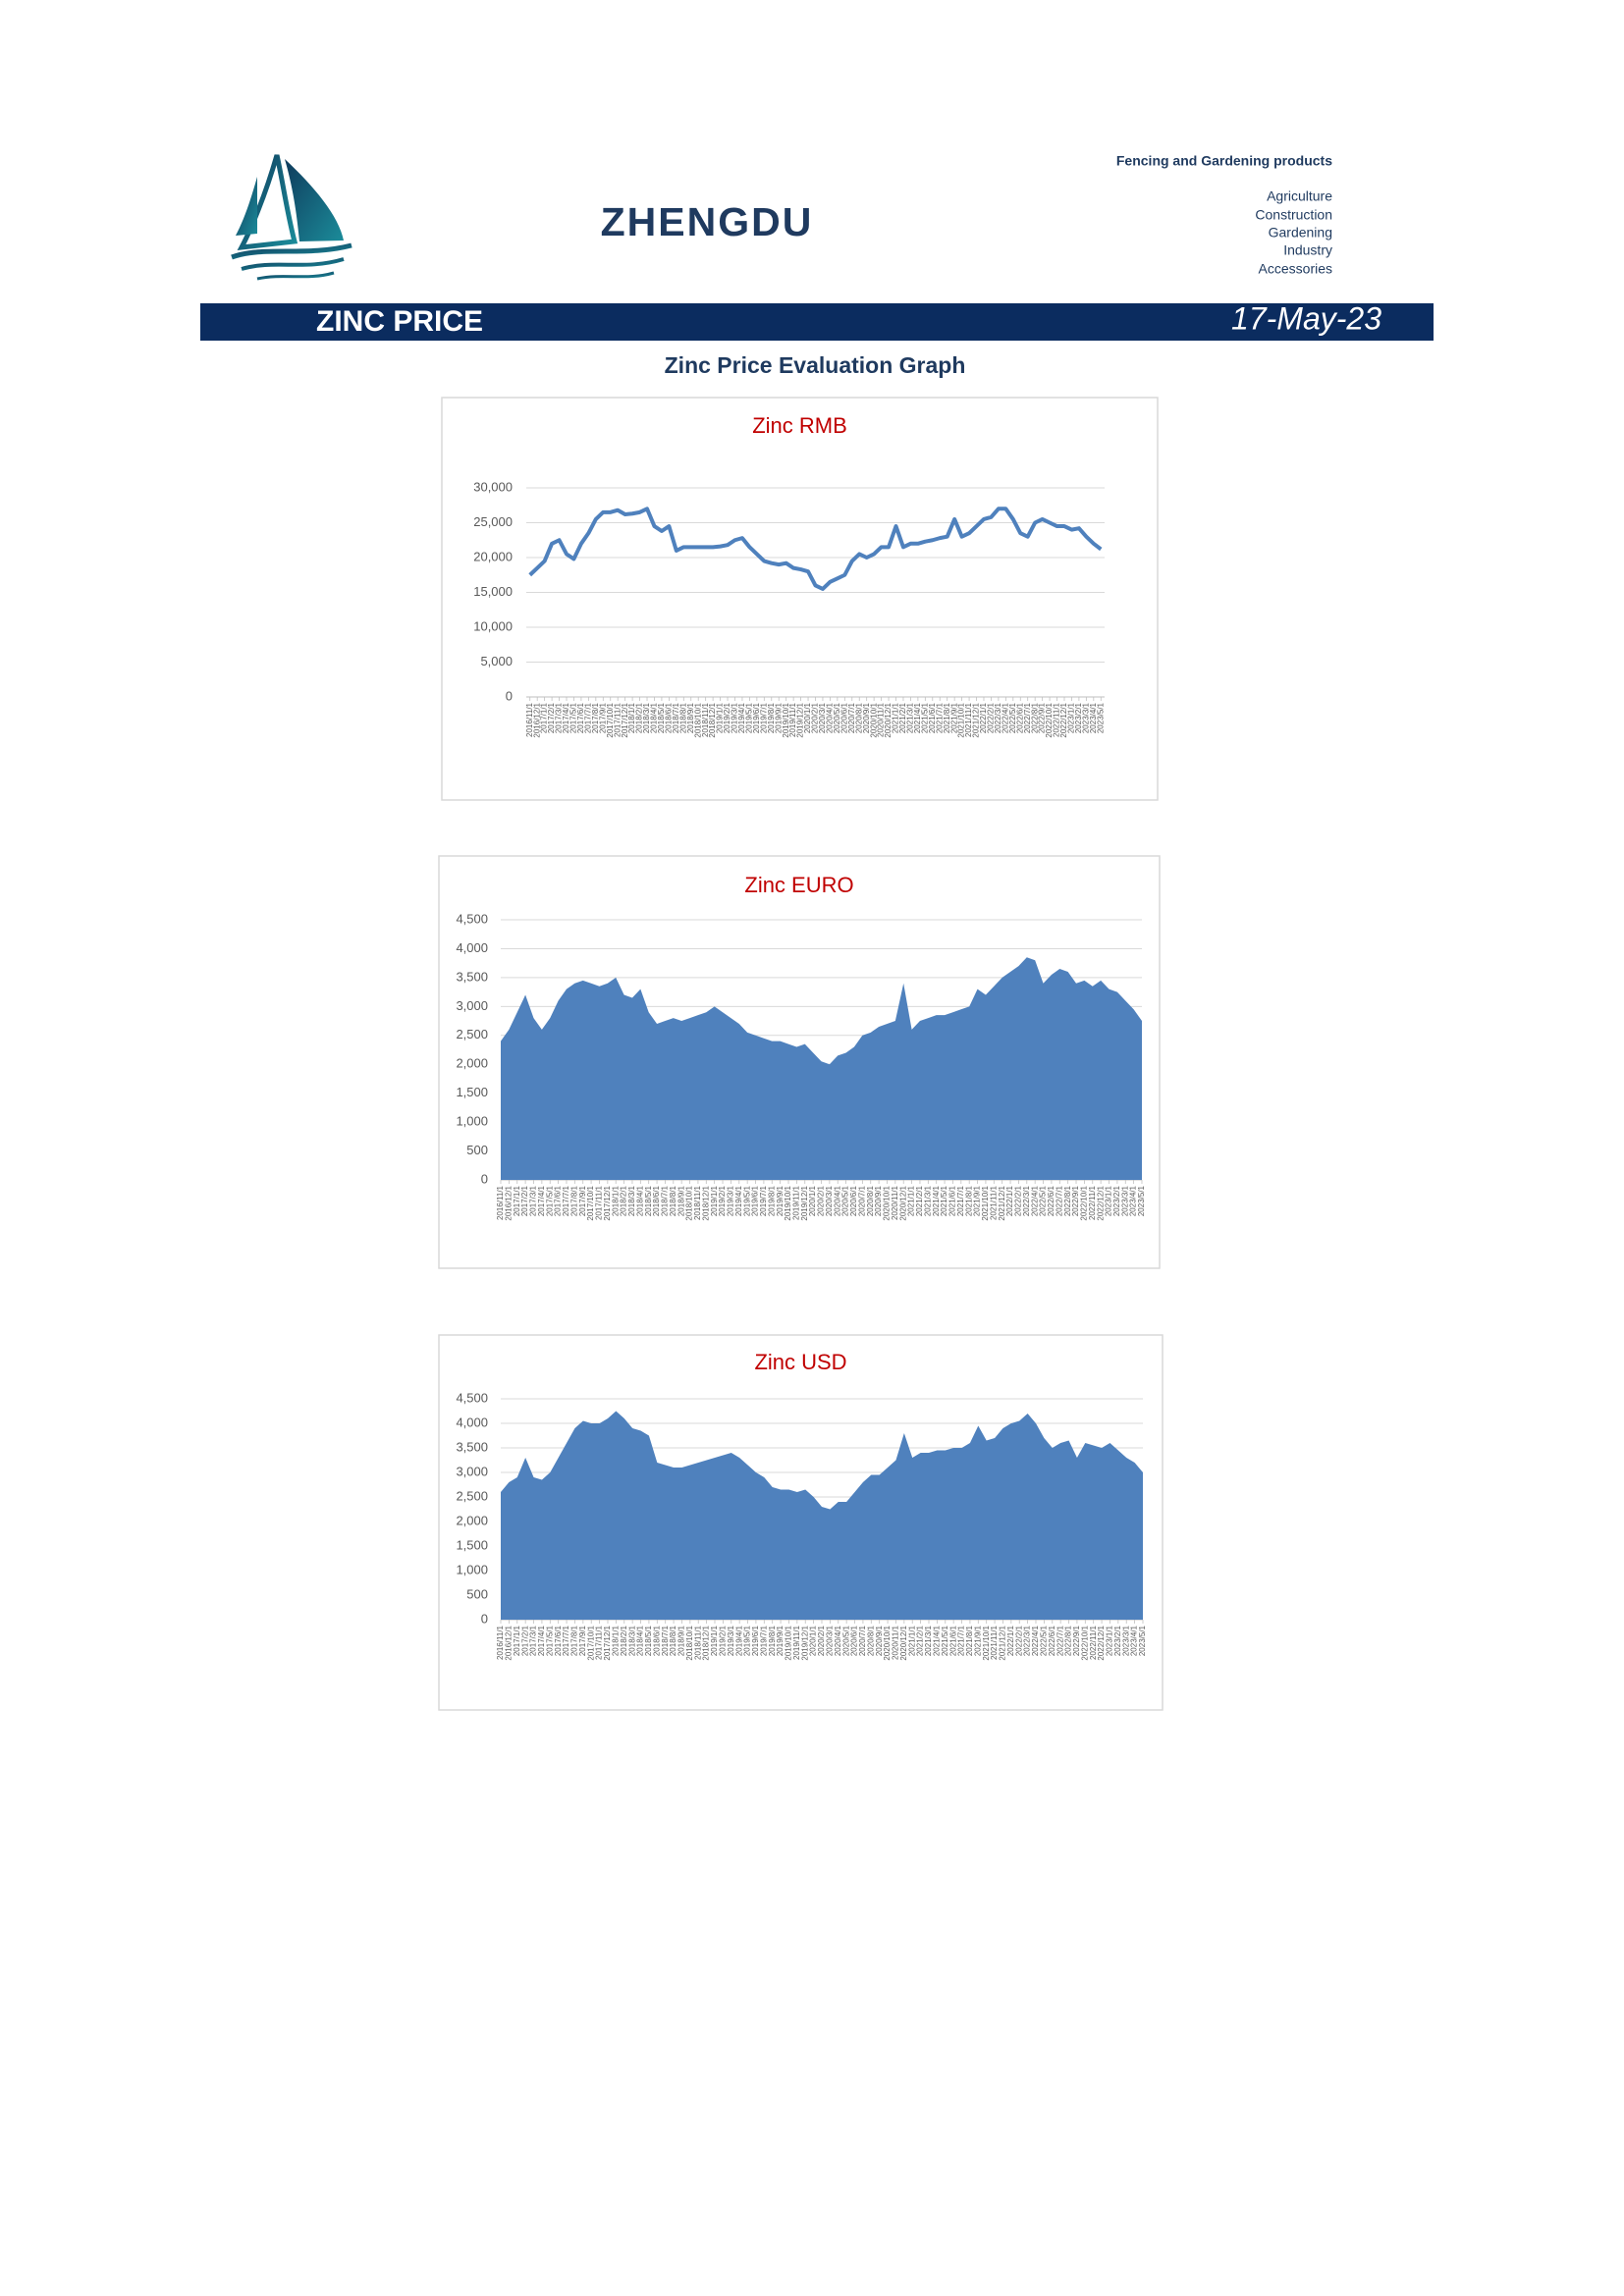 The height and width of the screenshot is (2296, 1624). What do you see at coordinates (566, 1640) in the screenshot?
I see `x-tick-label: 2017/7/1` at bounding box center [566, 1640].